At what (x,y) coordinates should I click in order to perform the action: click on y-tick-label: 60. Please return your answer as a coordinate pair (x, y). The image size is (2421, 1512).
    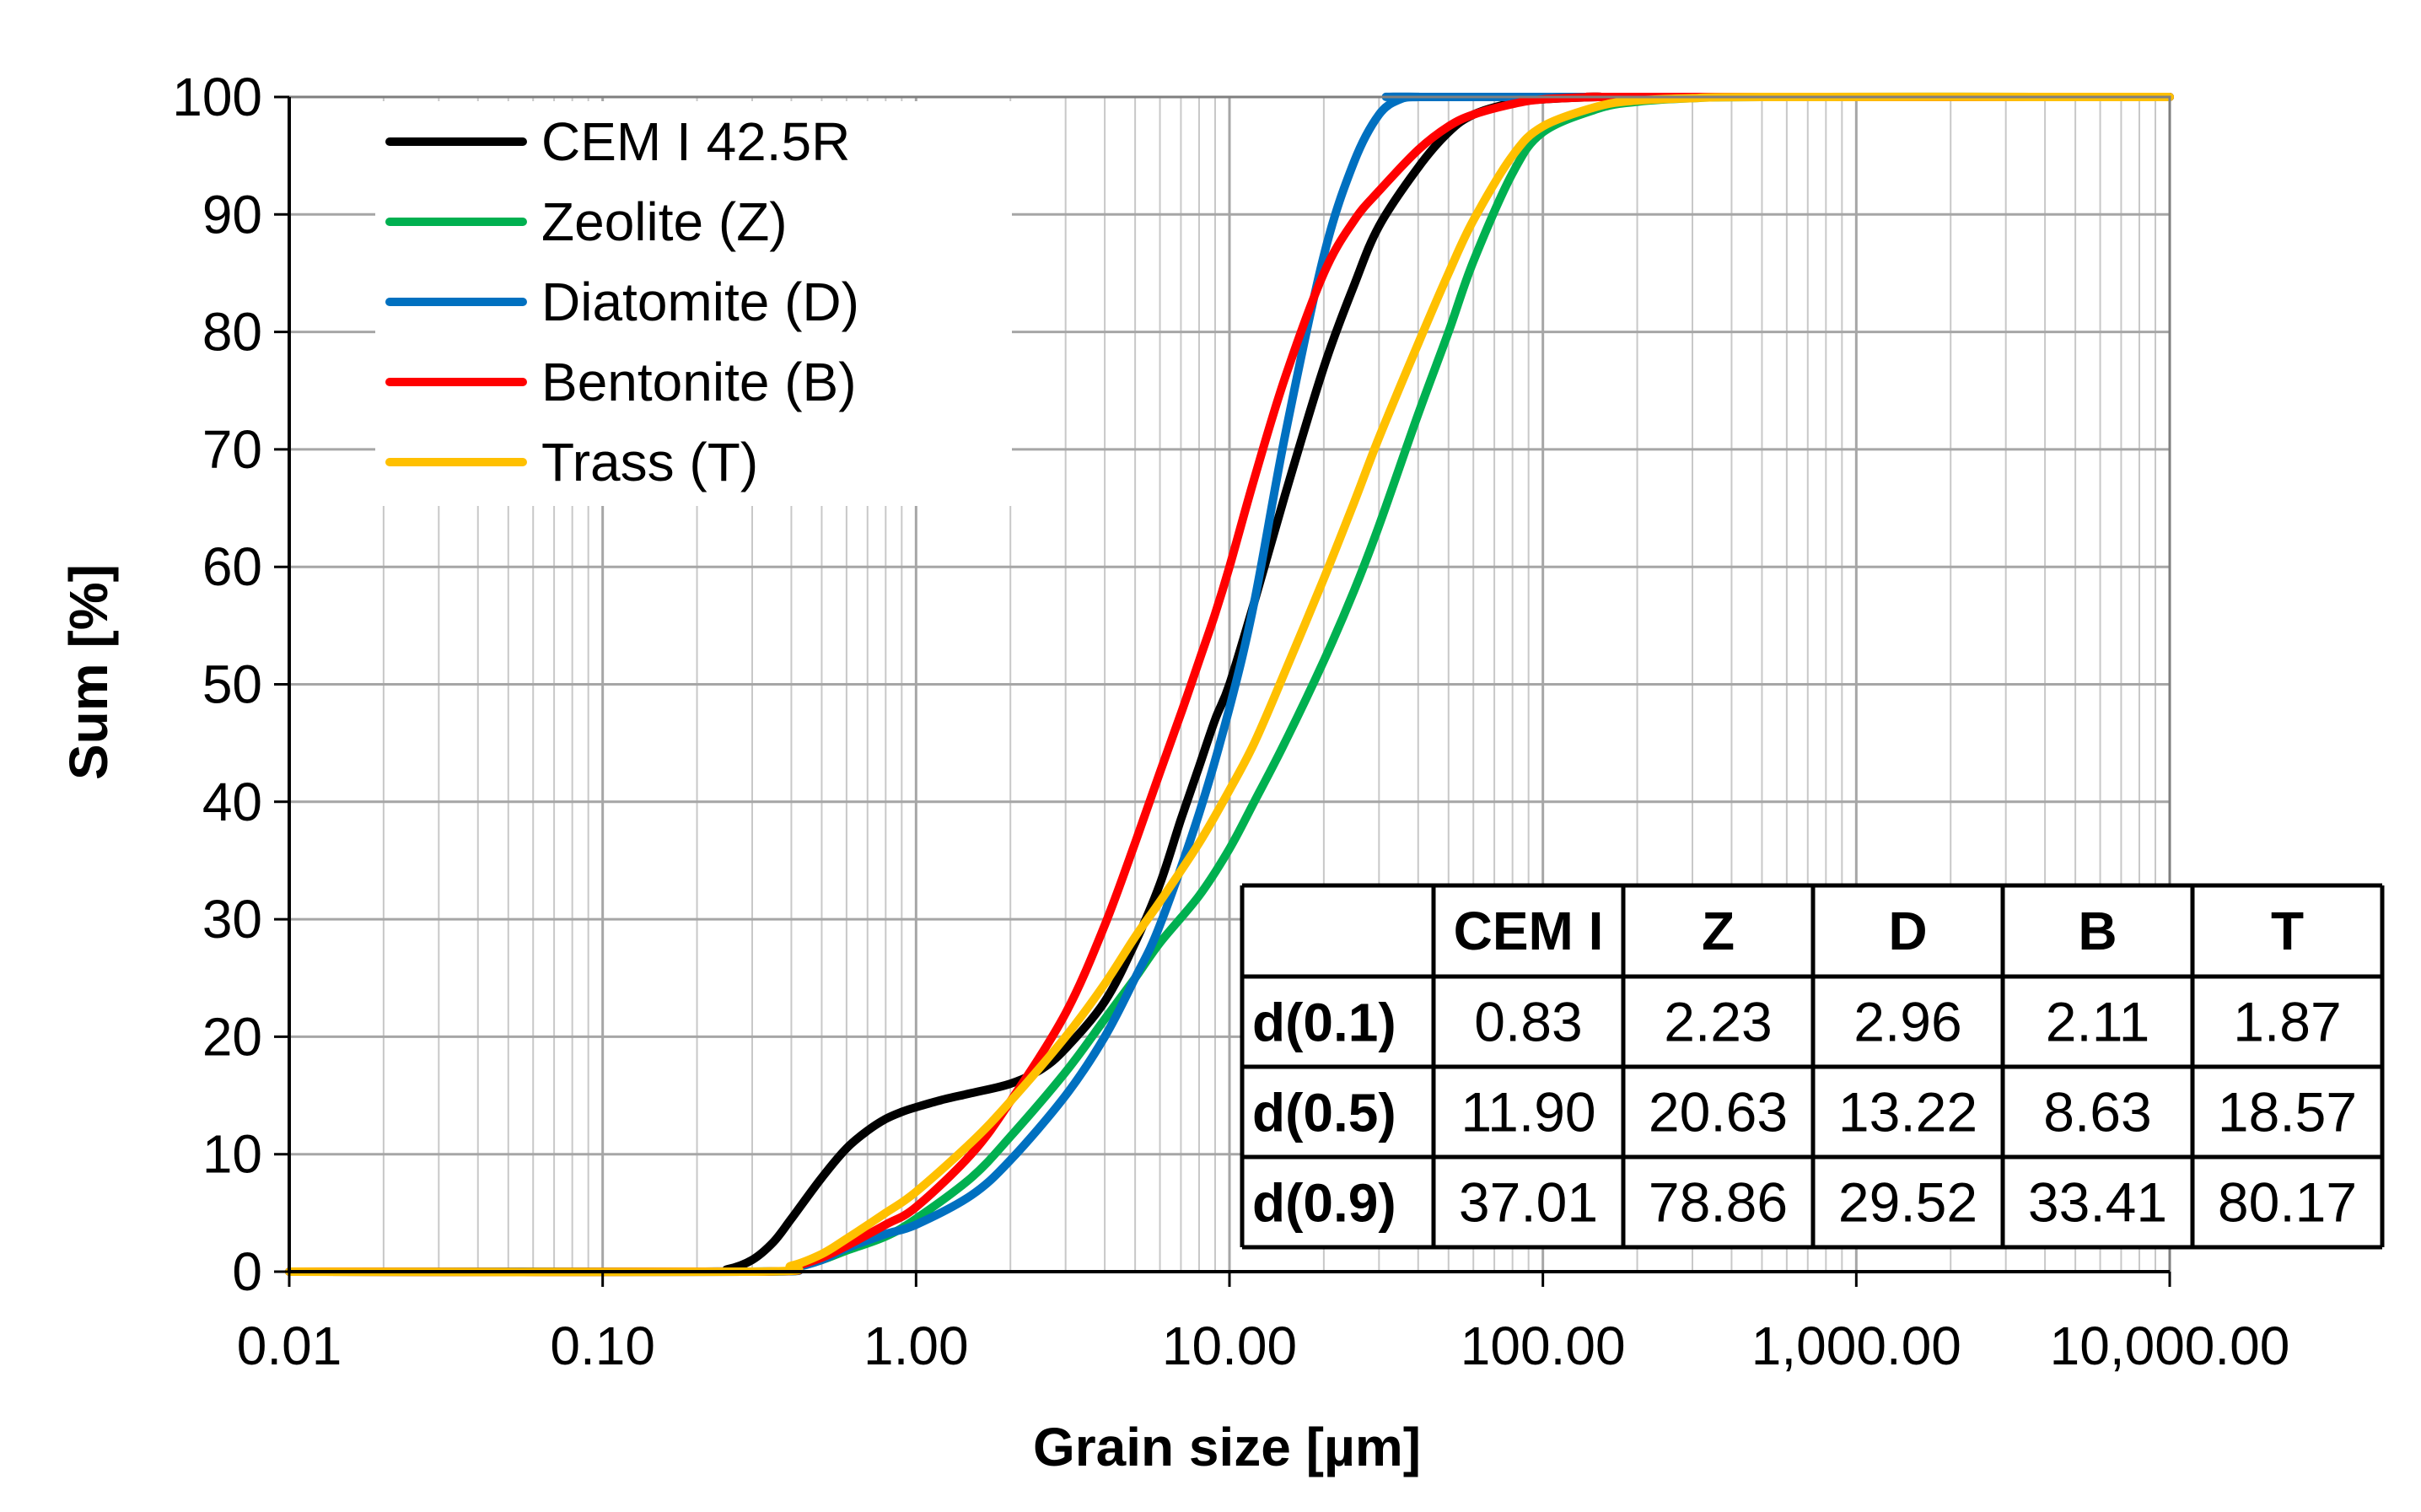
    Looking at the image, I should click on (232, 567).